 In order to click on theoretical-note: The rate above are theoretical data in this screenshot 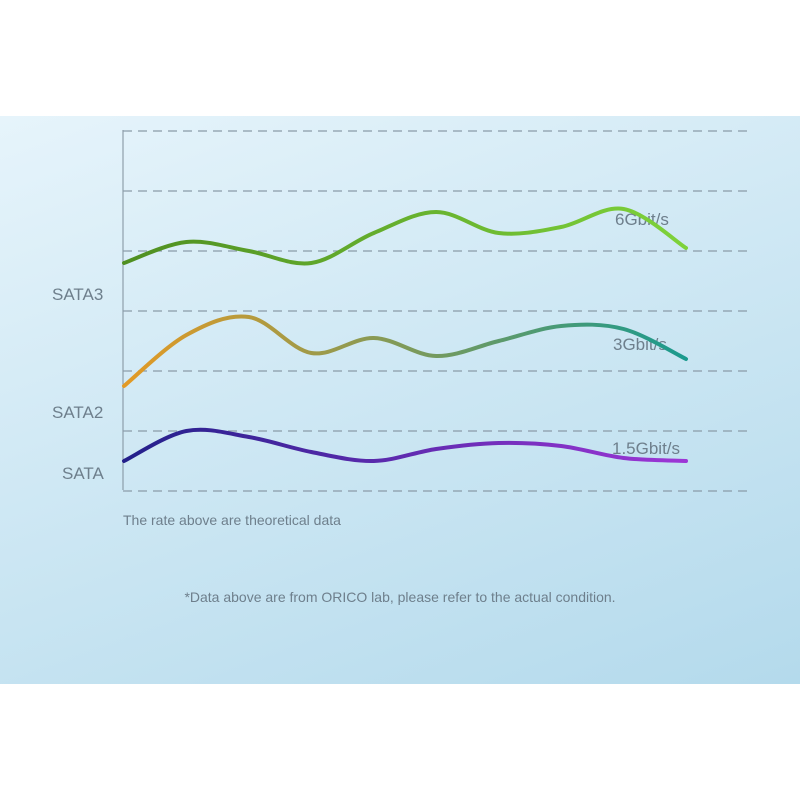, I will do `click(232, 520)`.